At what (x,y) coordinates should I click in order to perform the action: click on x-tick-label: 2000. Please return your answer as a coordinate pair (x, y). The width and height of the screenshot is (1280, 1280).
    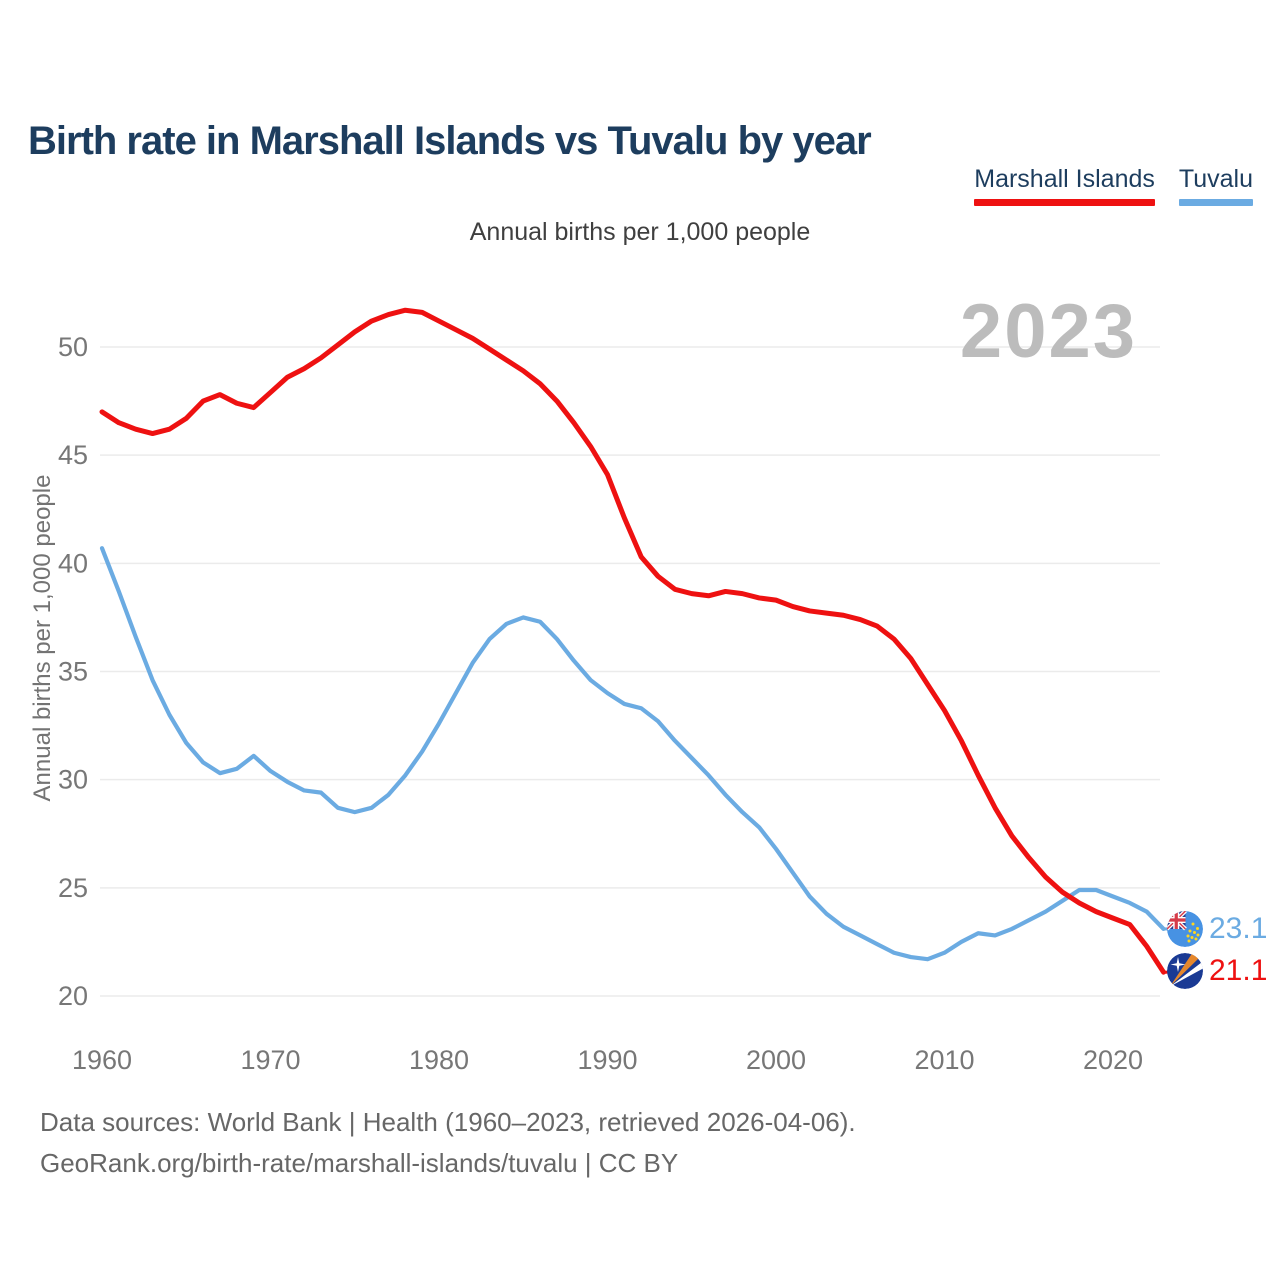
    Looking at the image, I should click on (776, 1060).